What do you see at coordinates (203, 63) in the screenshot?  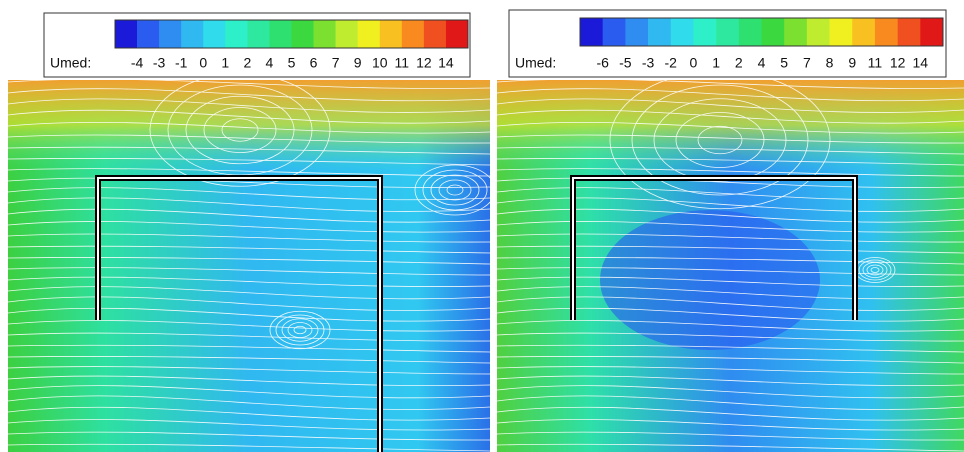 I see `colorbar-tick-label: 0` at bounding box center [203, 63].